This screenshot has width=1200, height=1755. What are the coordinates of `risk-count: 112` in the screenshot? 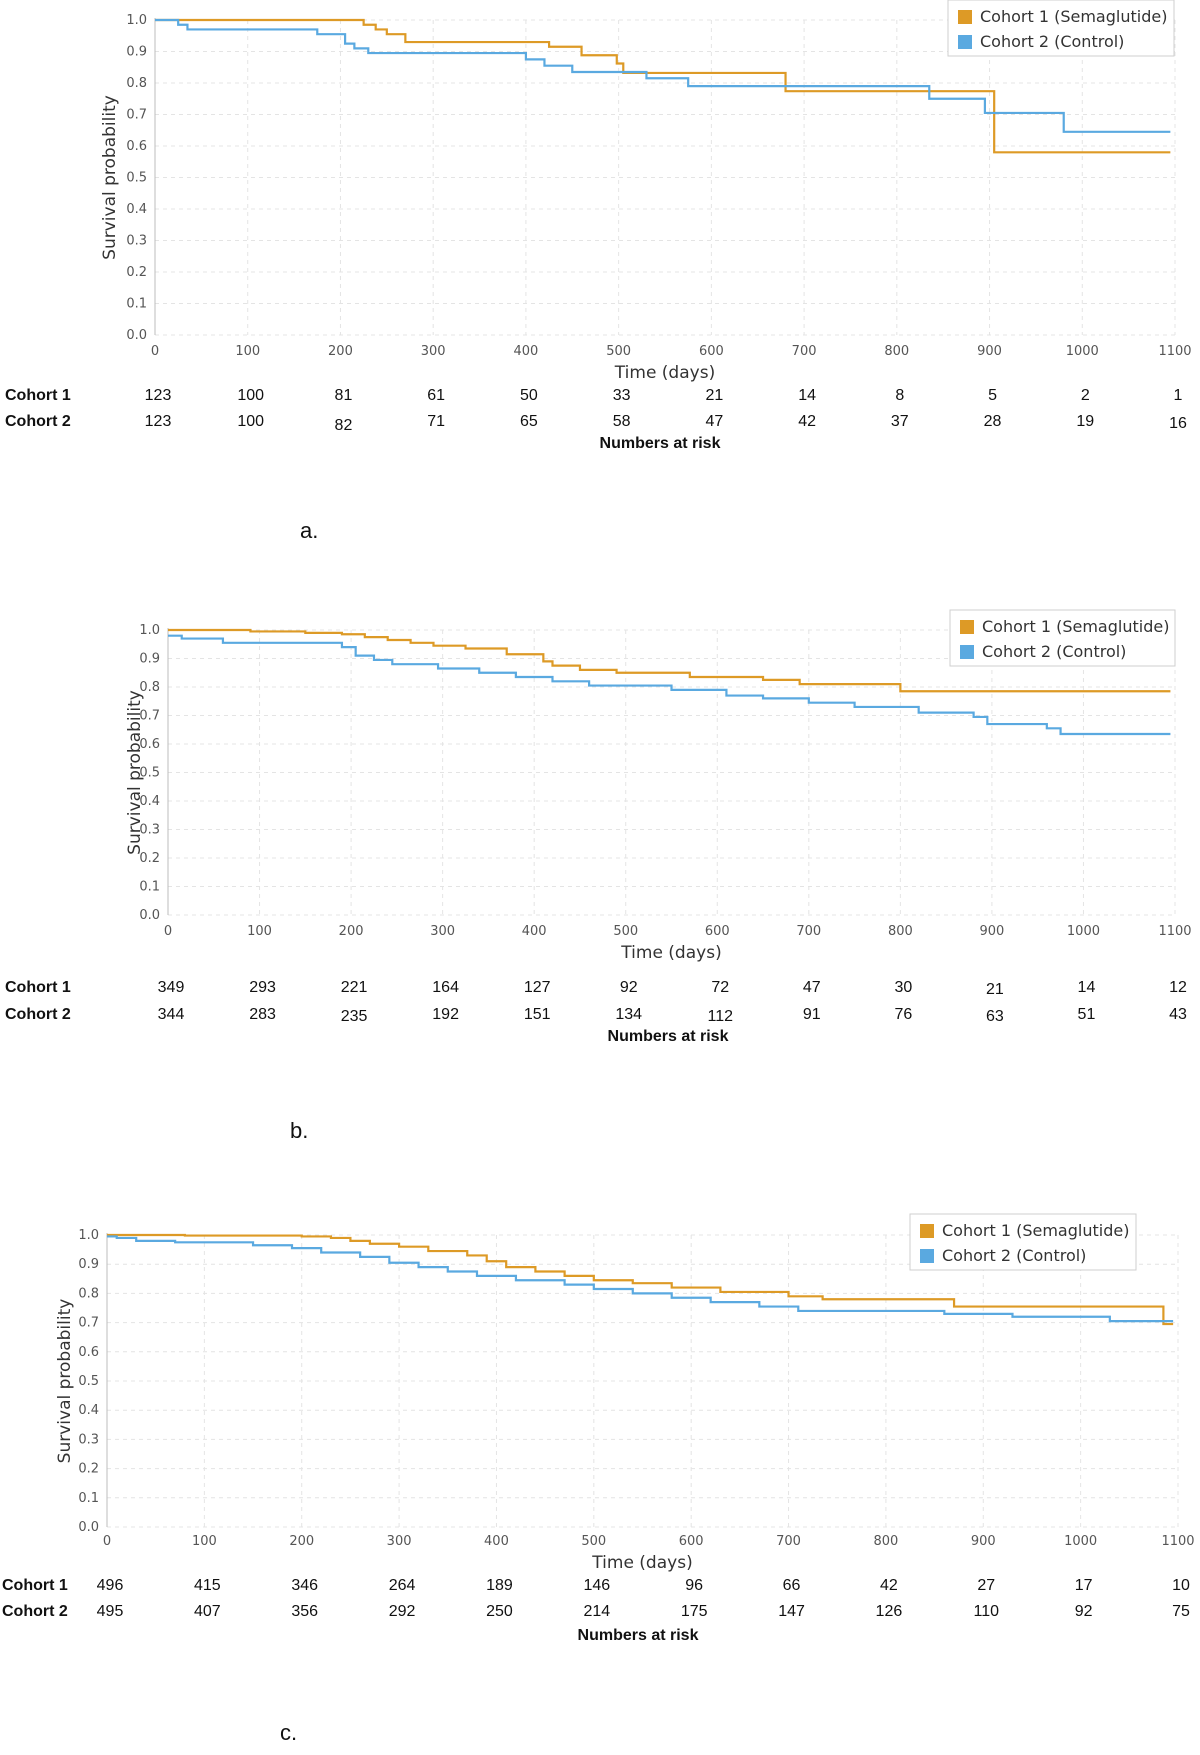 It's located at (721, 1016).